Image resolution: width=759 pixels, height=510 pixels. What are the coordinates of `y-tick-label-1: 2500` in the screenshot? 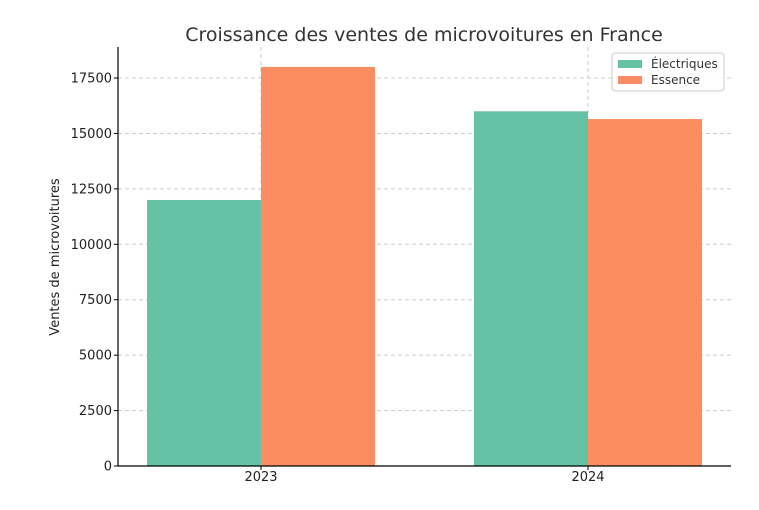 It's located at (95, 411).